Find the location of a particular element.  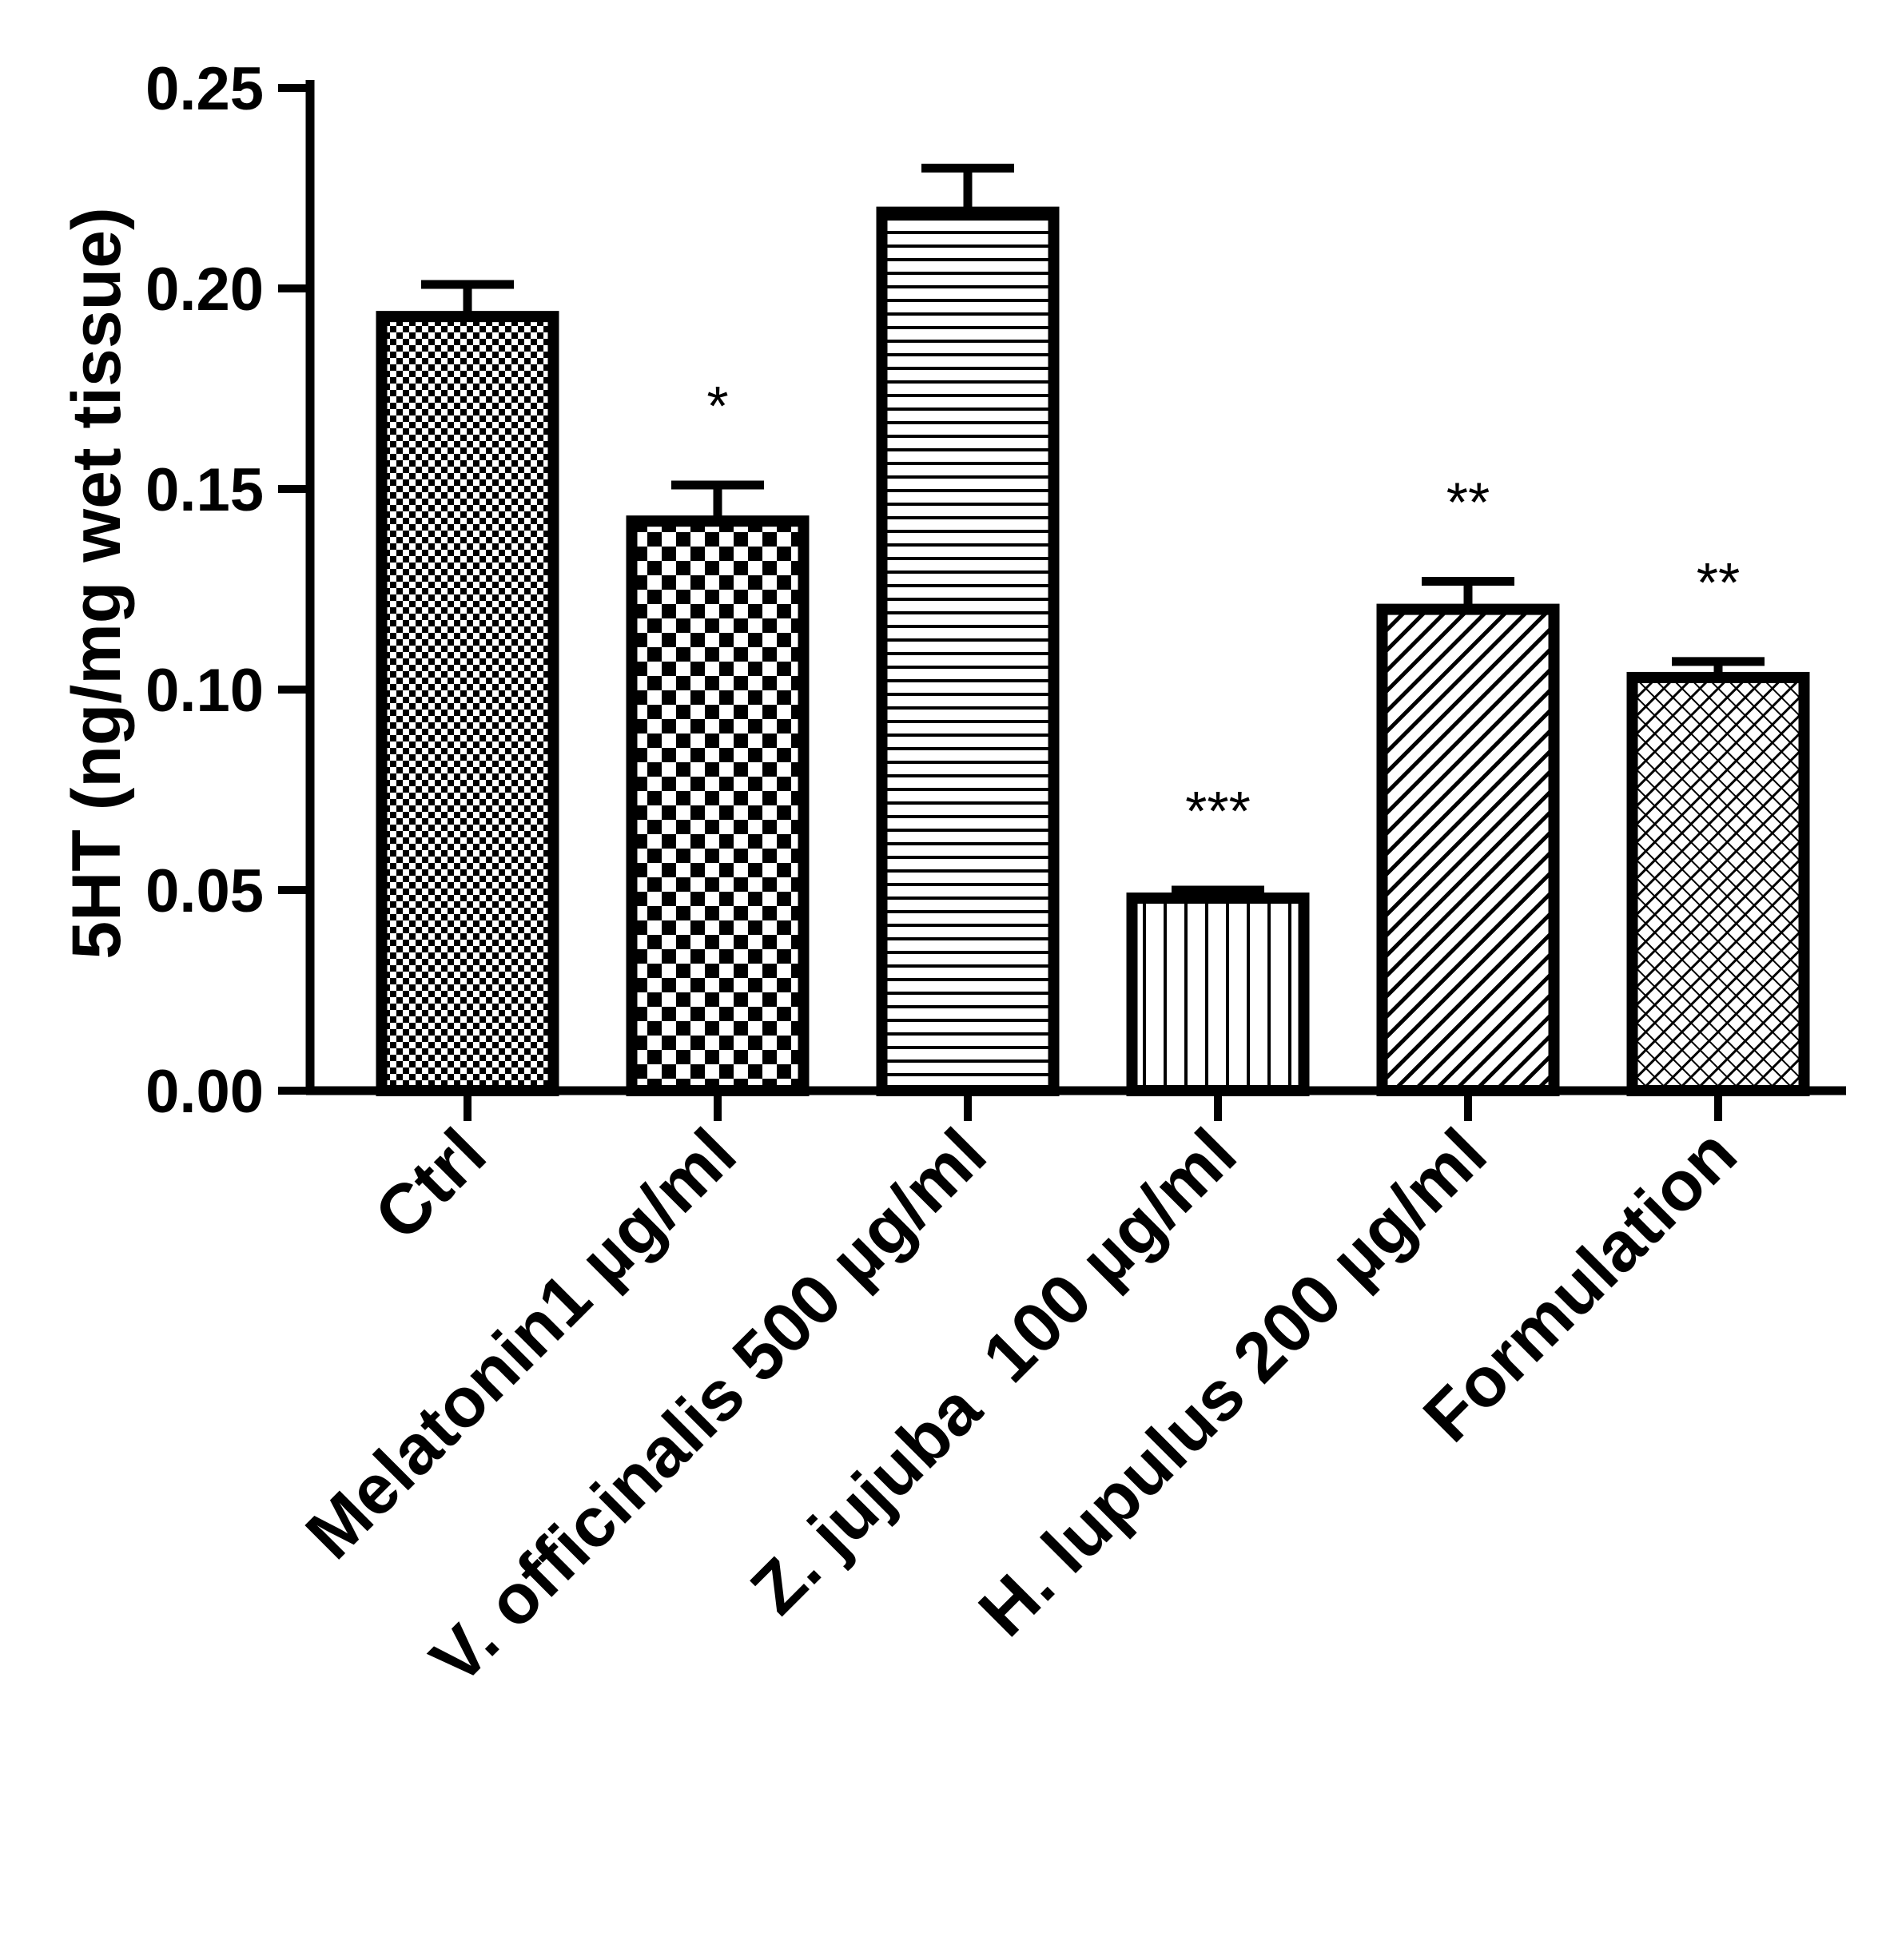

y-axis-label-group: 5HT (ng/mg wet tissue) is located at coordinates (96, 583).